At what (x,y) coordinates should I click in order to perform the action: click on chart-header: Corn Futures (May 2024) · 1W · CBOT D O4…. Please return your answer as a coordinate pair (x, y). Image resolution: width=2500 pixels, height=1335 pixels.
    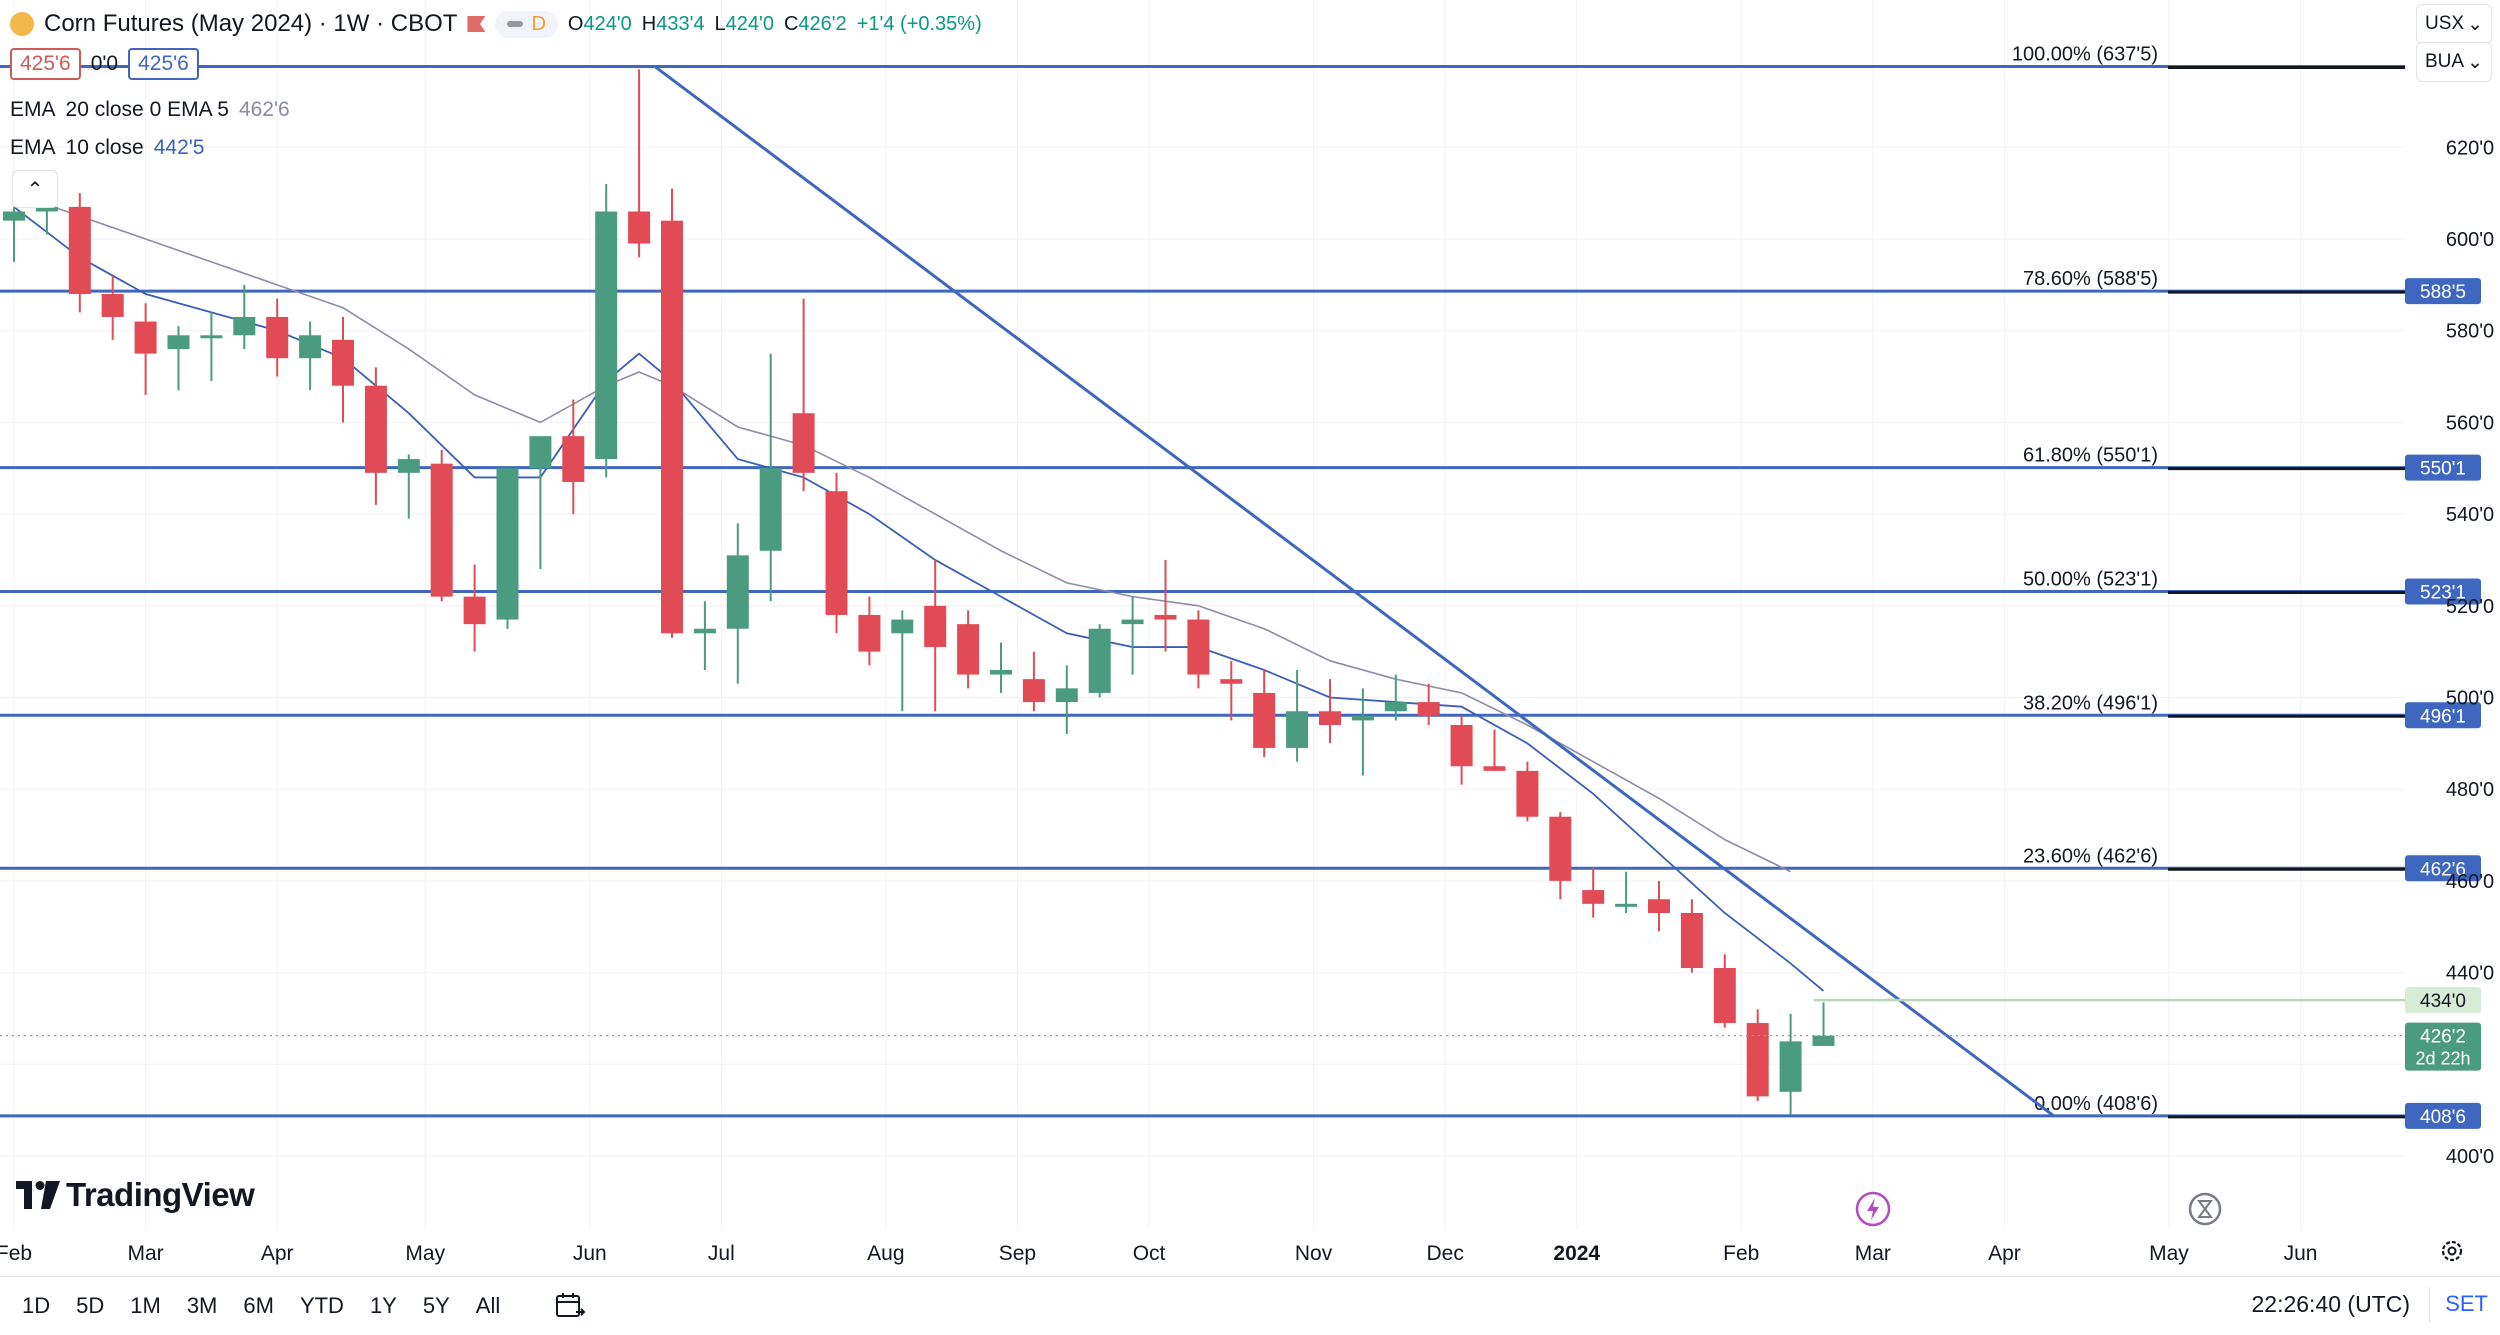
    Looking at the image, I should click on (496, 24).